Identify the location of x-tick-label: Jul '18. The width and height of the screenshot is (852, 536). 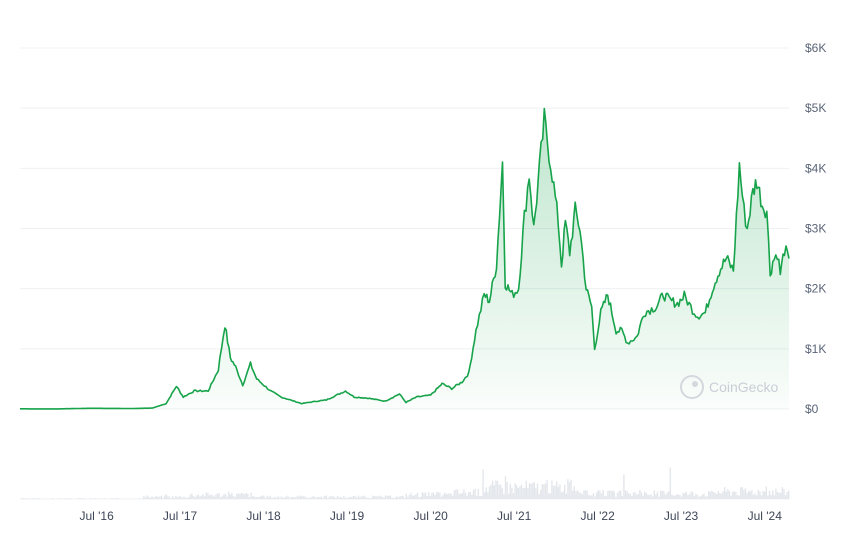
(263, 516).